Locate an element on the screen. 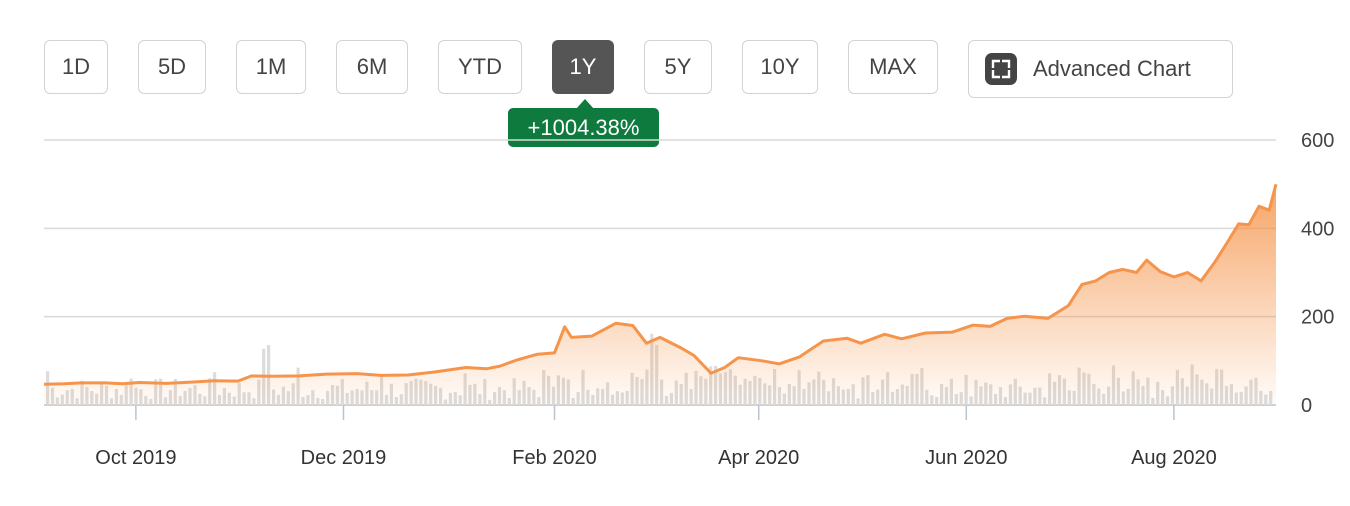 This screenshot has width=1350, height=506. range-button-5d: 5D is located at coordinates (172, 67).